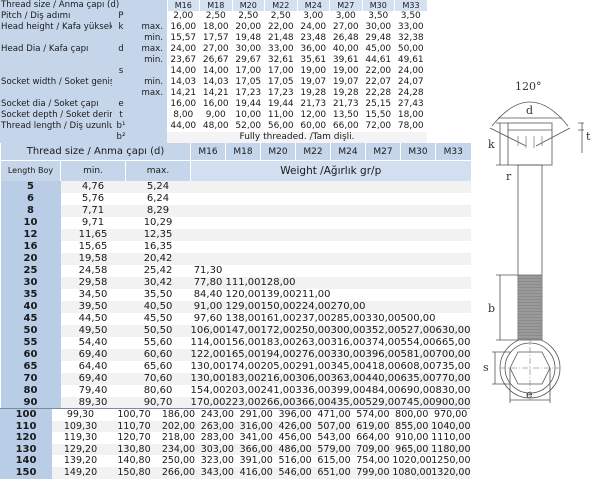  I want to click on weight-cell: 435,00, so click(348, 403).